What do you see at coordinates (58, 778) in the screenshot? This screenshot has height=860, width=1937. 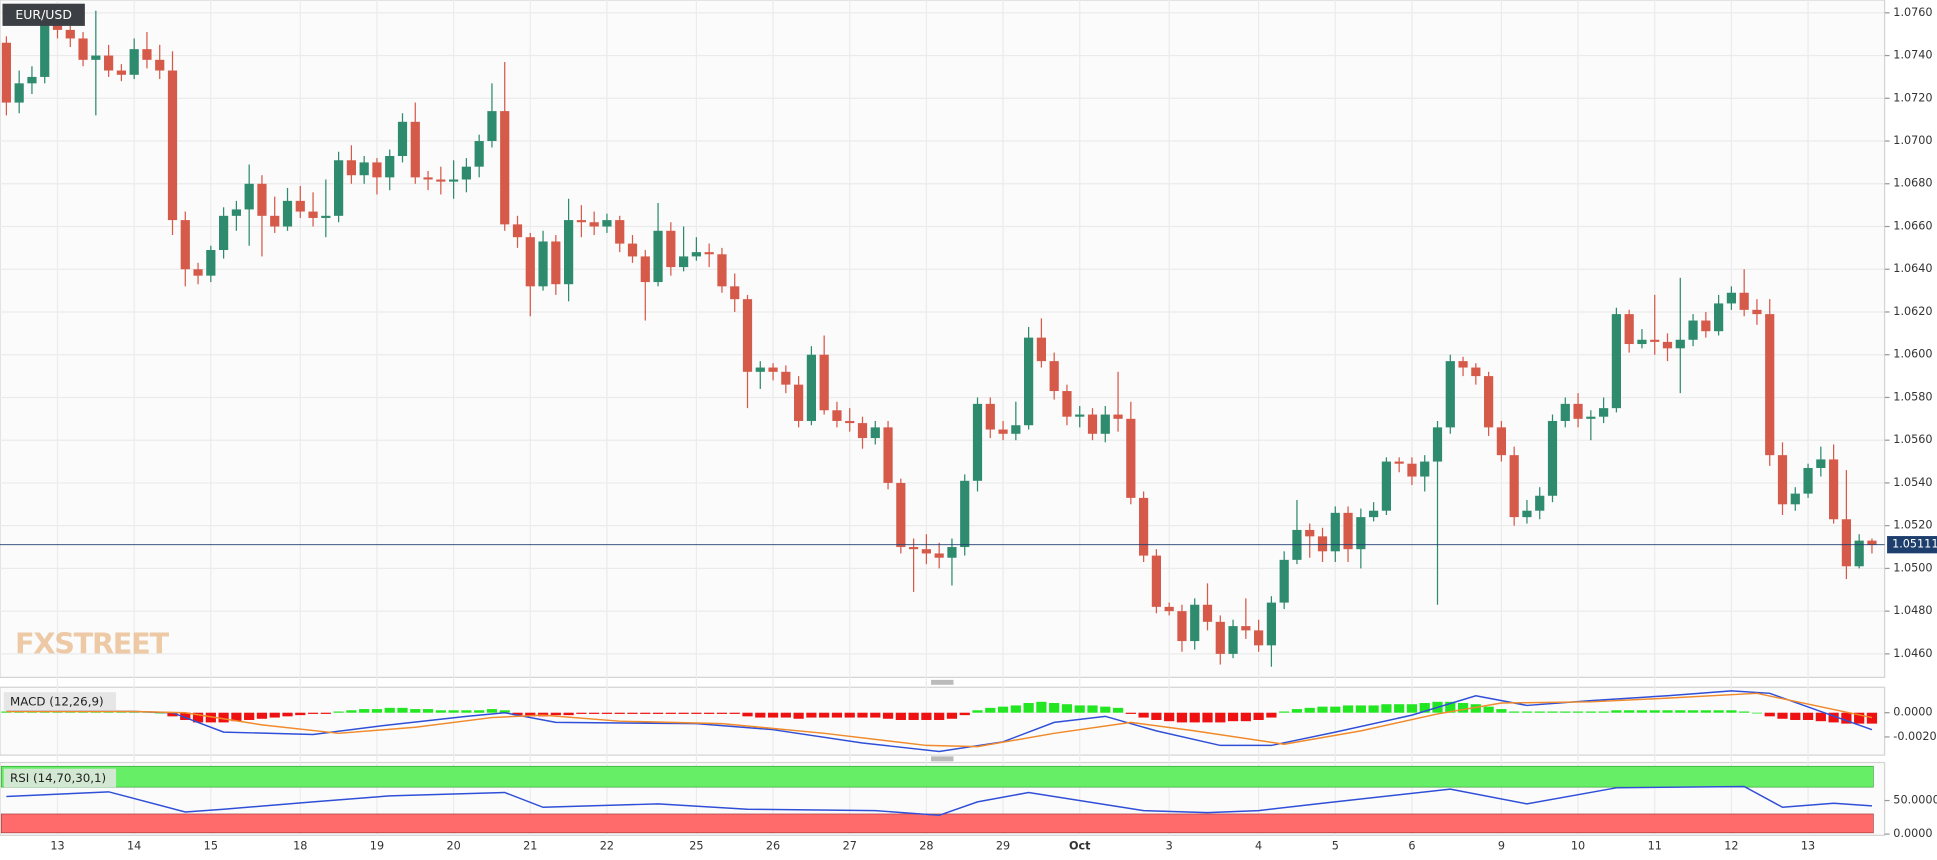 I see `rsi-title: RSI (14,70,30,1)` at bounding box center [58, 778].